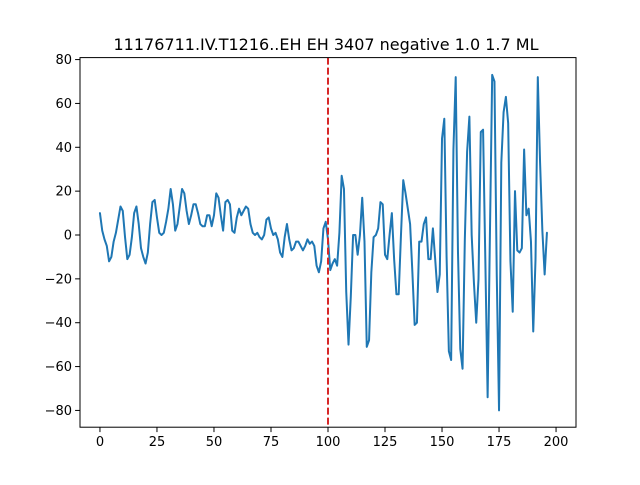 This screenshot has width=640, height=485. Describe the element at coordinates (68, 235) in the screenshot. I see `y-tick-label: 0` at that location.